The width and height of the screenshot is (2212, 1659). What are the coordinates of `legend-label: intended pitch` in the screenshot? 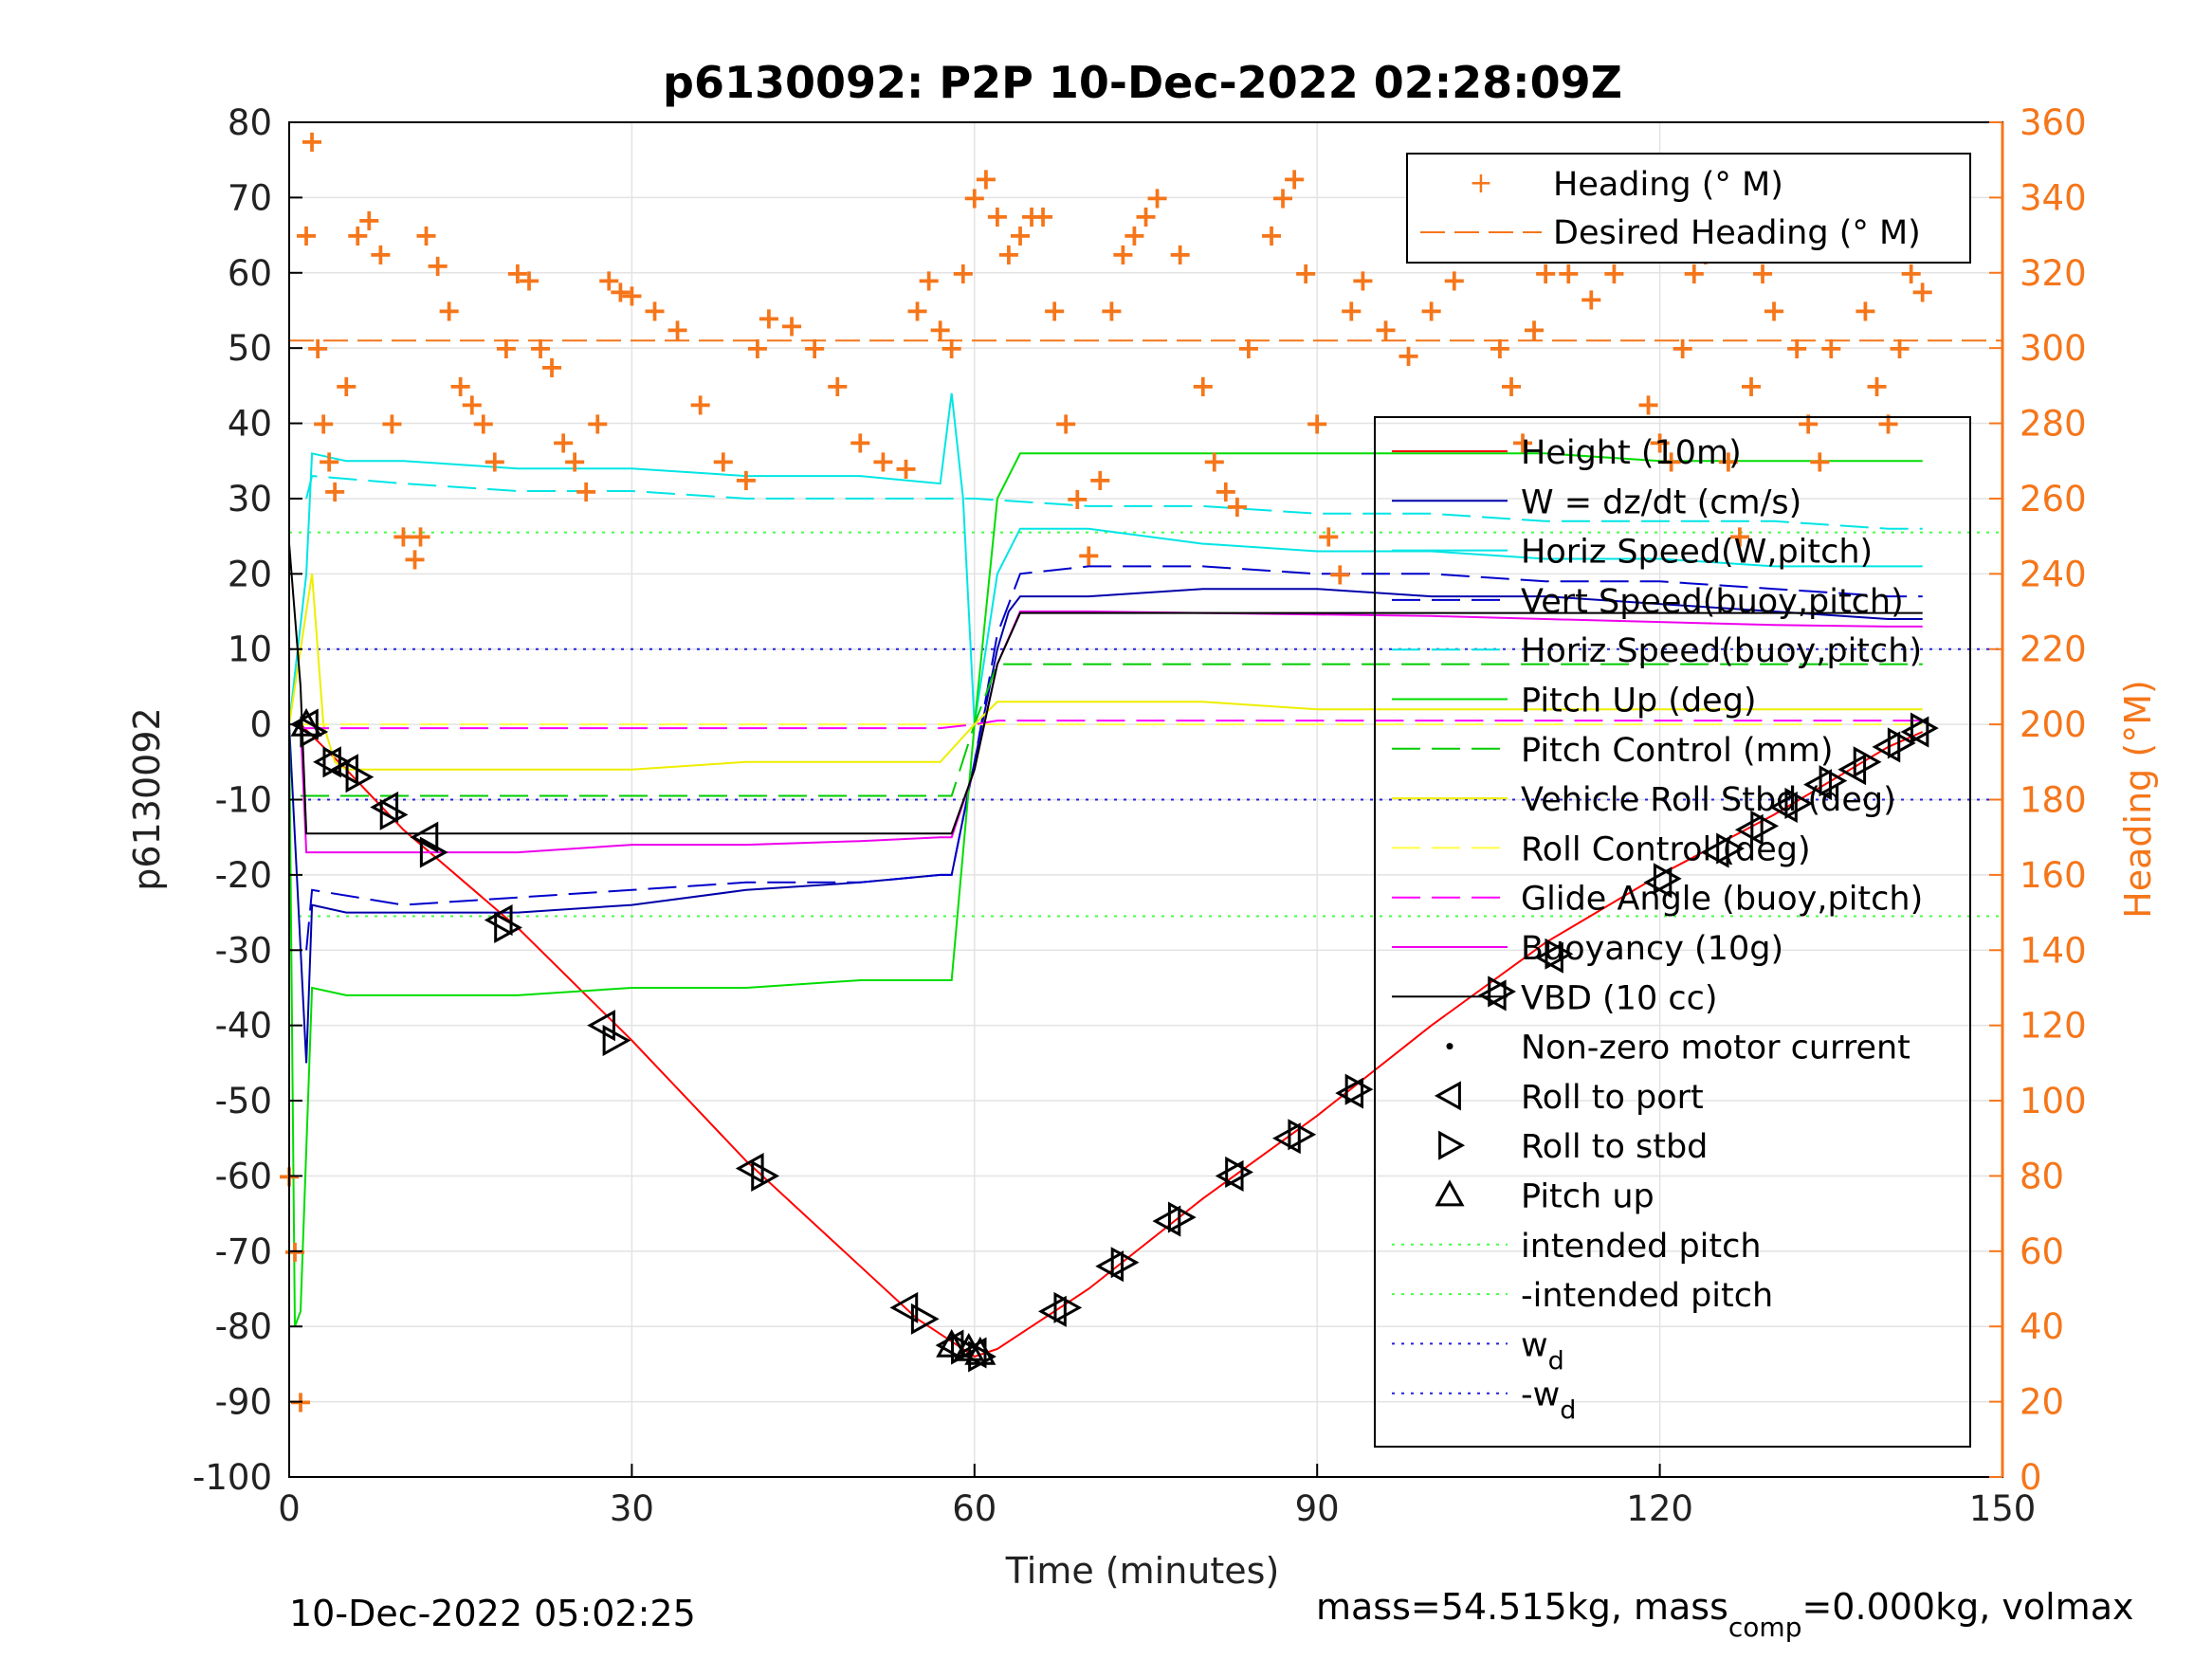 It's located at (1641, 1247).